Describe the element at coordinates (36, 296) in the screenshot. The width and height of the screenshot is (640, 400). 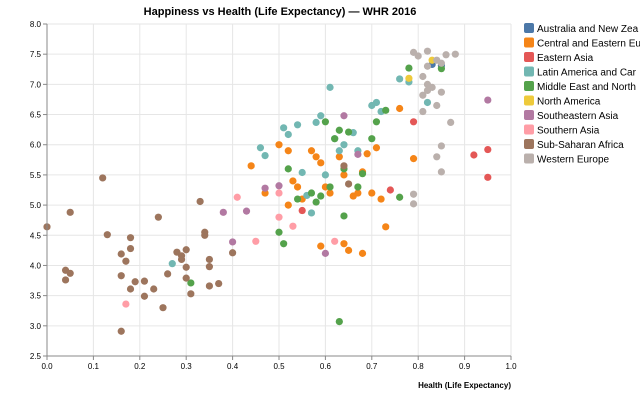
I see `y-tick-label: 3.5` at that location.